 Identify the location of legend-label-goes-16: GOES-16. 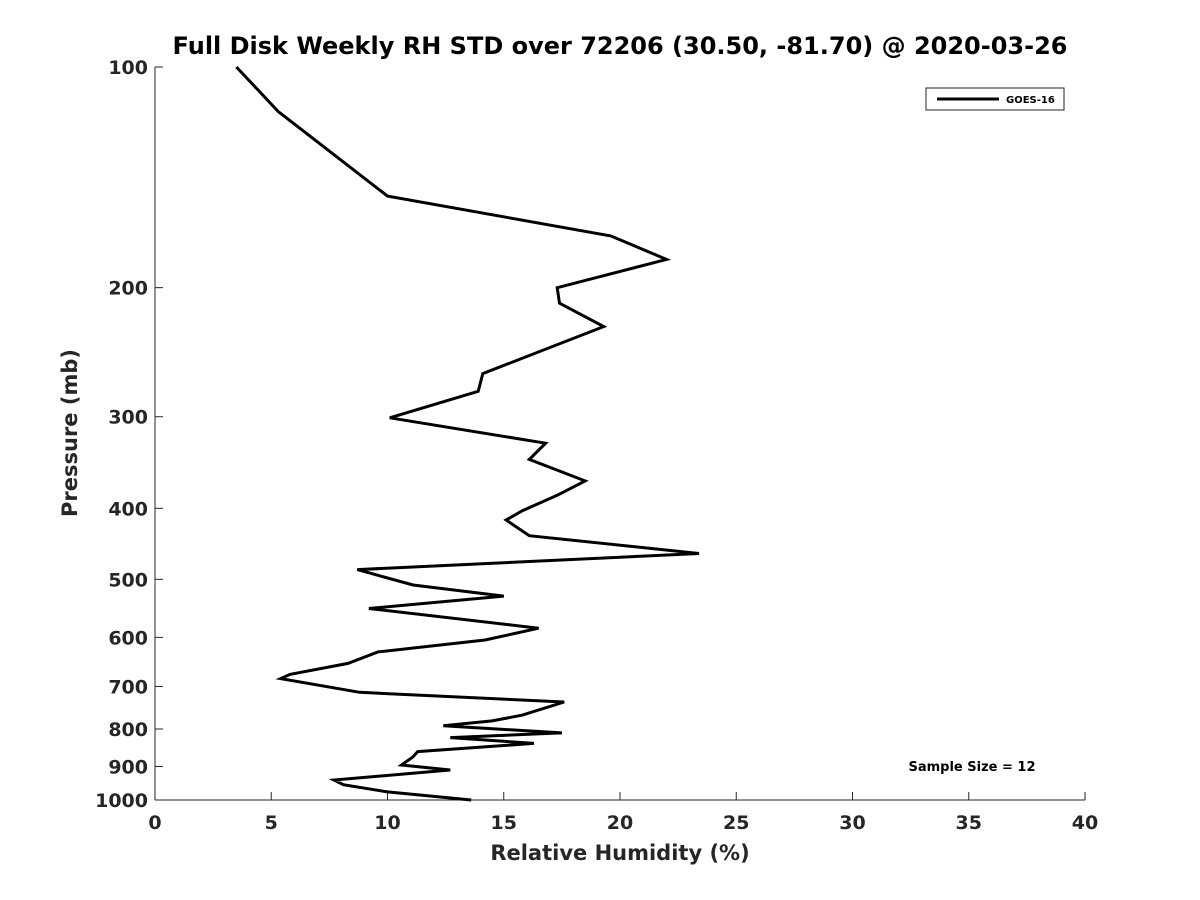
(1030, 100).